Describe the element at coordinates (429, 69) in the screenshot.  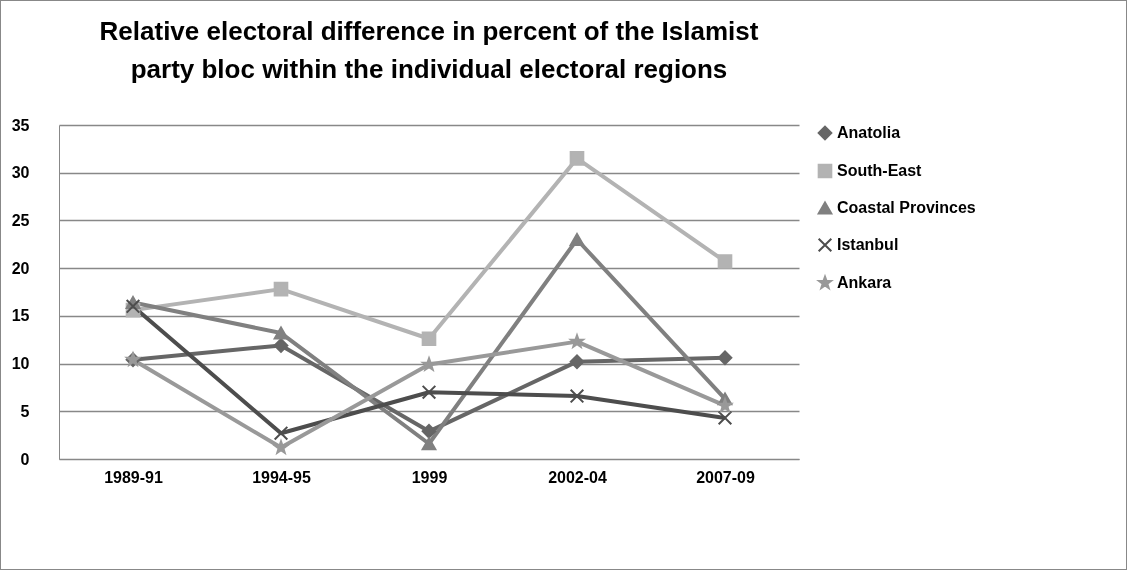
I see `text: party bloc within the individual electoral regions` at that location.